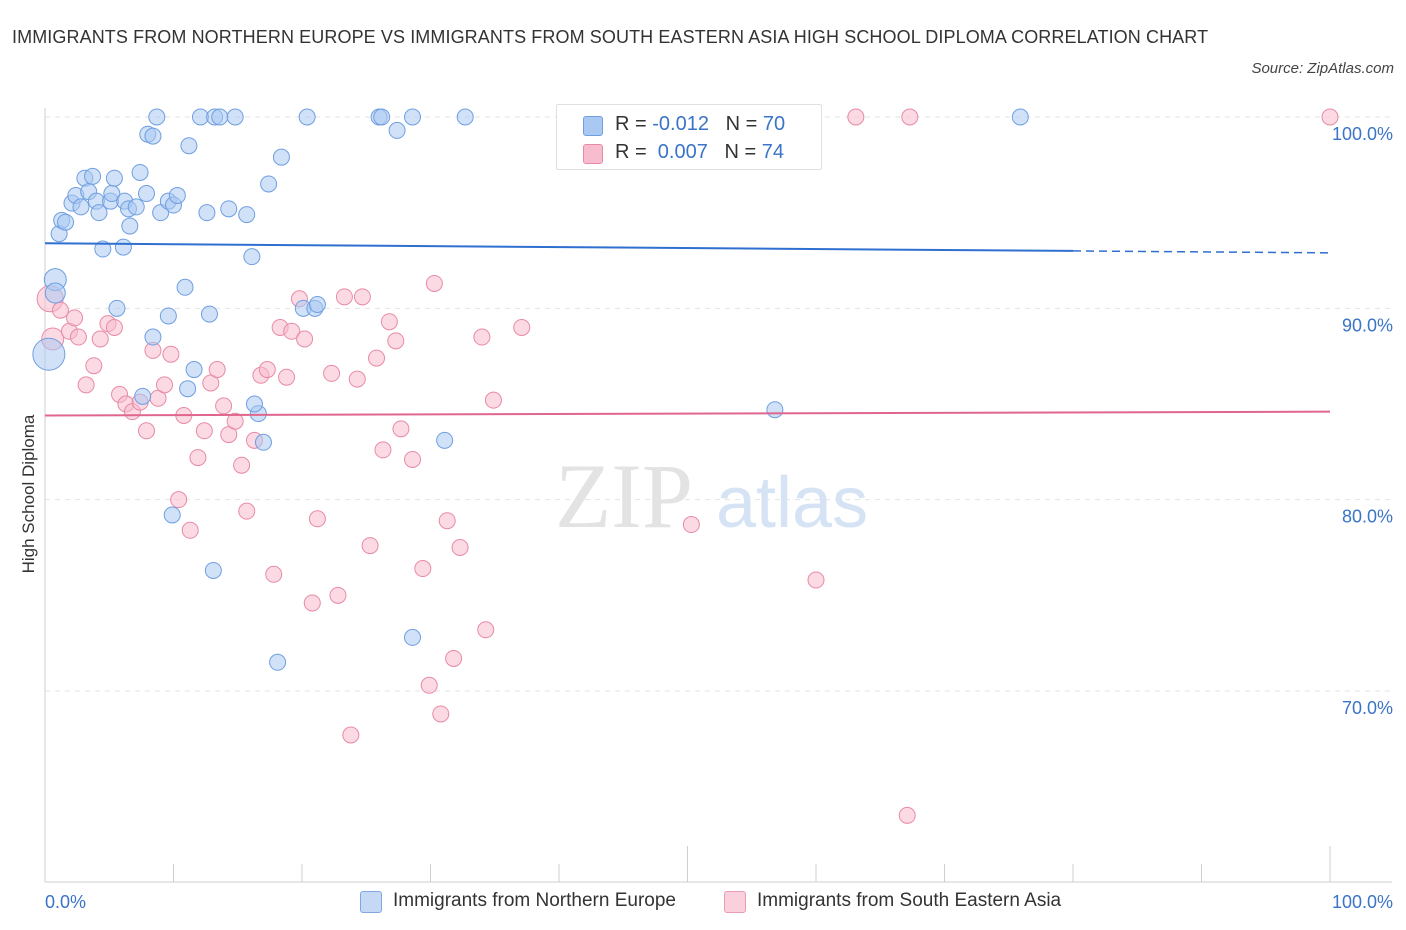 Image resolution: width=1406 pixels, height=930 pixels. What do you see at coordinates (28, 493) in the screenshot?
I see `y-axis-label: High School Diploma` at bounding box center [28, 493].